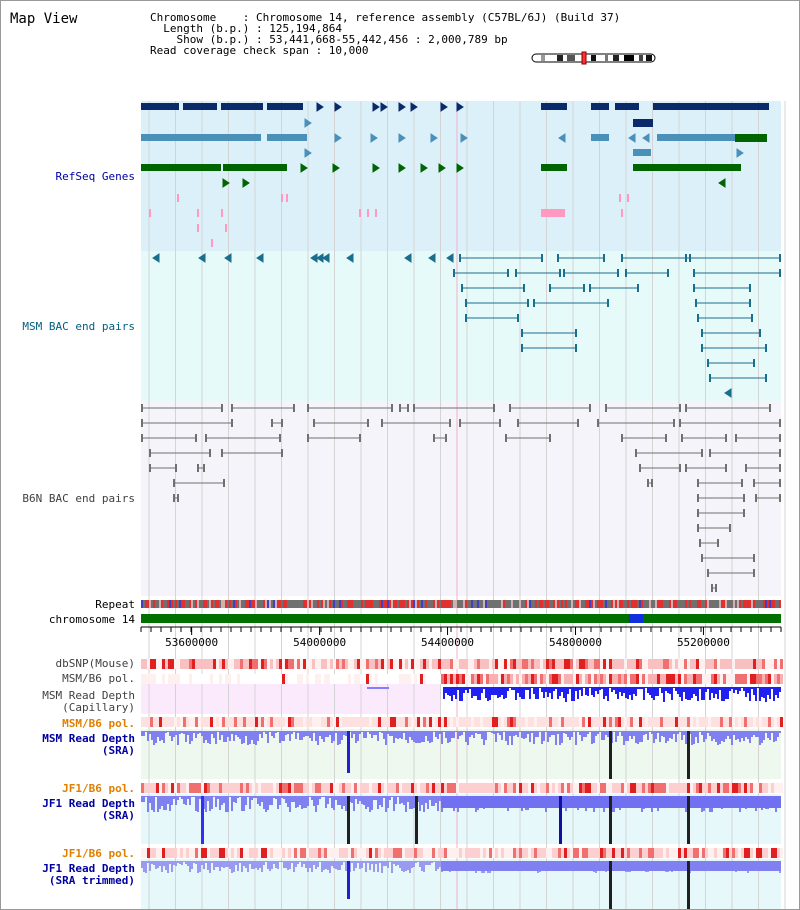  Describe the element at coordinates (629, 58) in the screenshot. I see `ideogram-band` at that location.